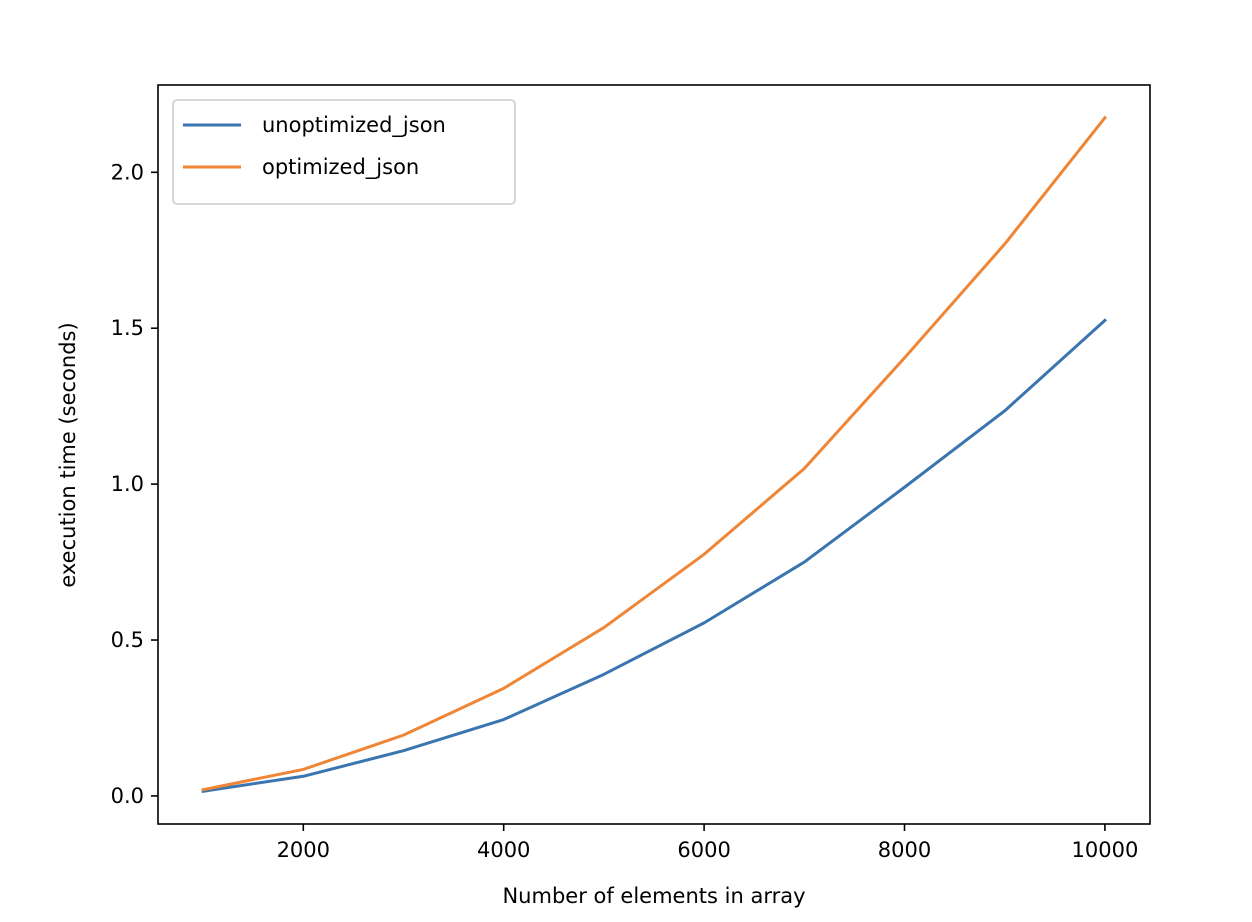 The image size is (1252, 922). I want to click on y-tick-label: 0.5, so click(127, 640).